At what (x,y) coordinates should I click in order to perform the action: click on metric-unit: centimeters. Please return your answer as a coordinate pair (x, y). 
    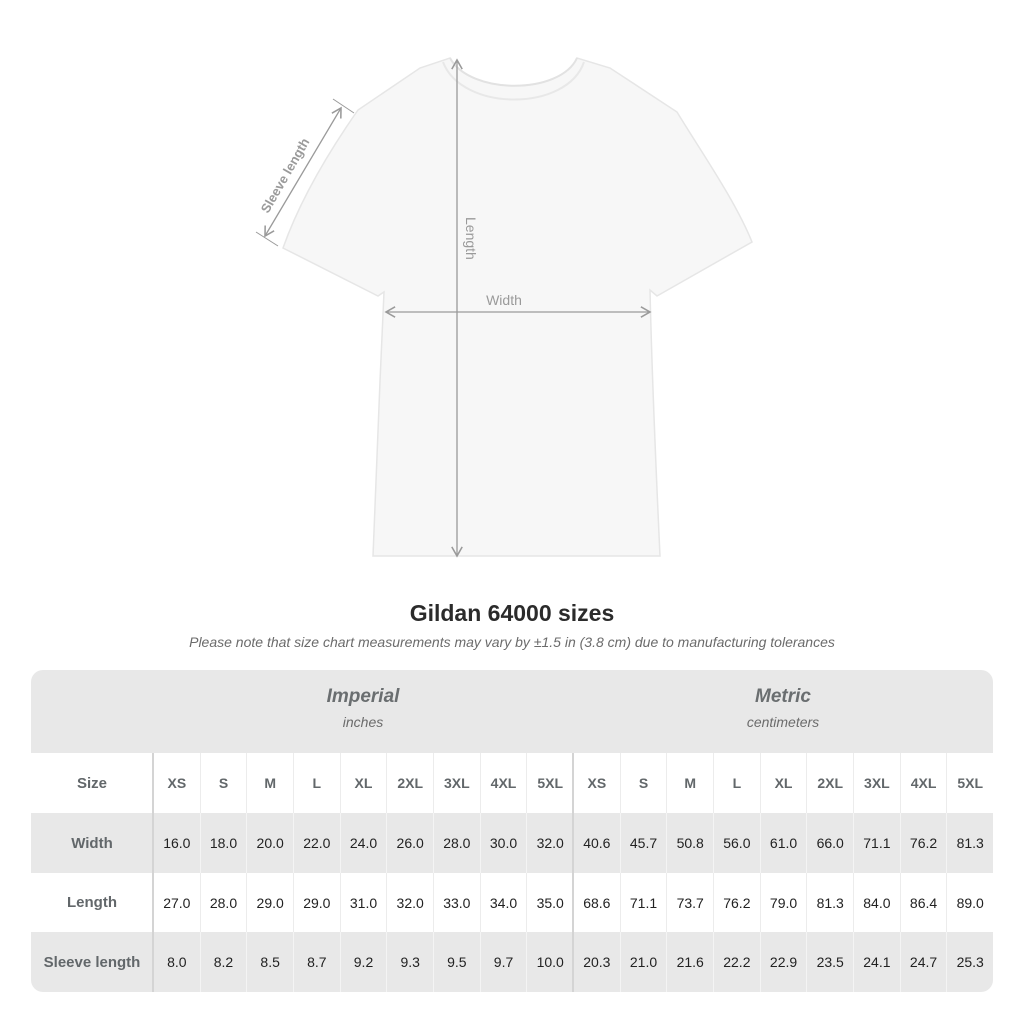
    Looking at the image, I should click on (783, 722).